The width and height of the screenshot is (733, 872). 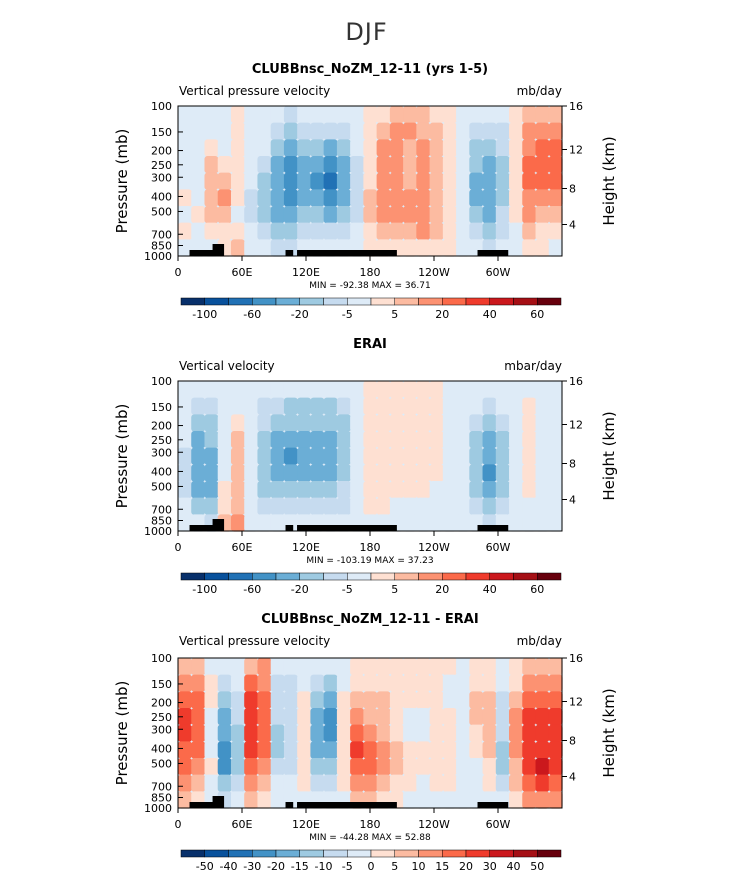 I want to click on height-axis: 16 12 8 4, so click(x=576, y=166).